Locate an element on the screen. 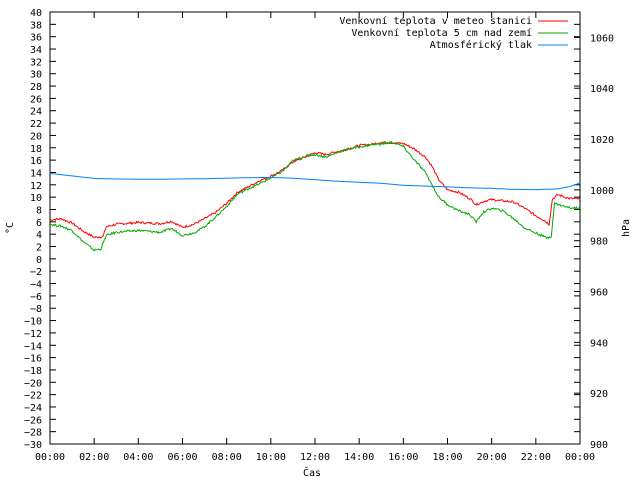  legend-label: Venkovní teplota v meteo stanici is located at coordinates (435, 21).